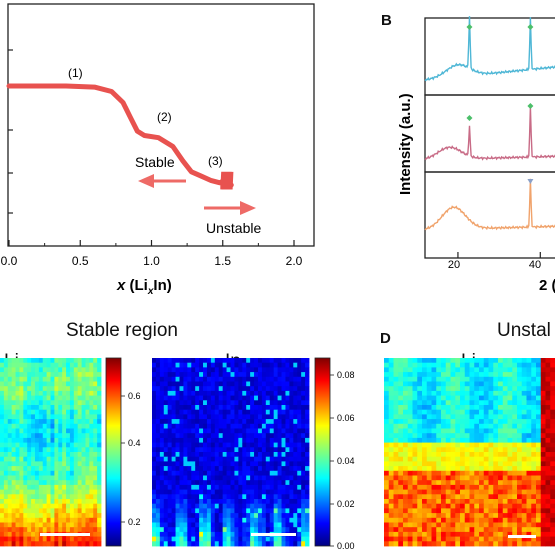 This screenshot has height=556, width=555. What do you see at coordinates (134, 396) in the screenshot?
I see `li-cb-label: 0.6` at bounding box center [134, 396].